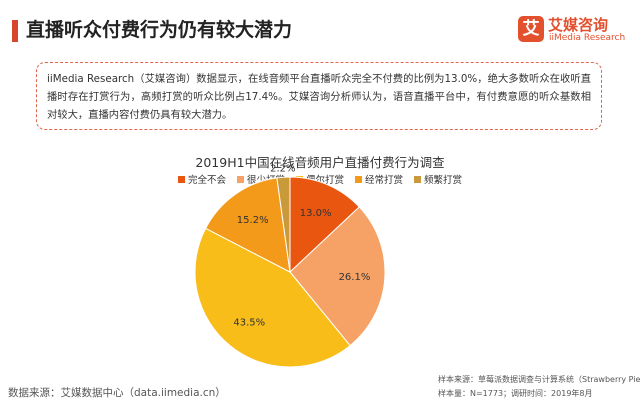  Describe the element at coordinates (531, 29) in the screenshot. I see `brand-mark-icon: 艾` at that location.